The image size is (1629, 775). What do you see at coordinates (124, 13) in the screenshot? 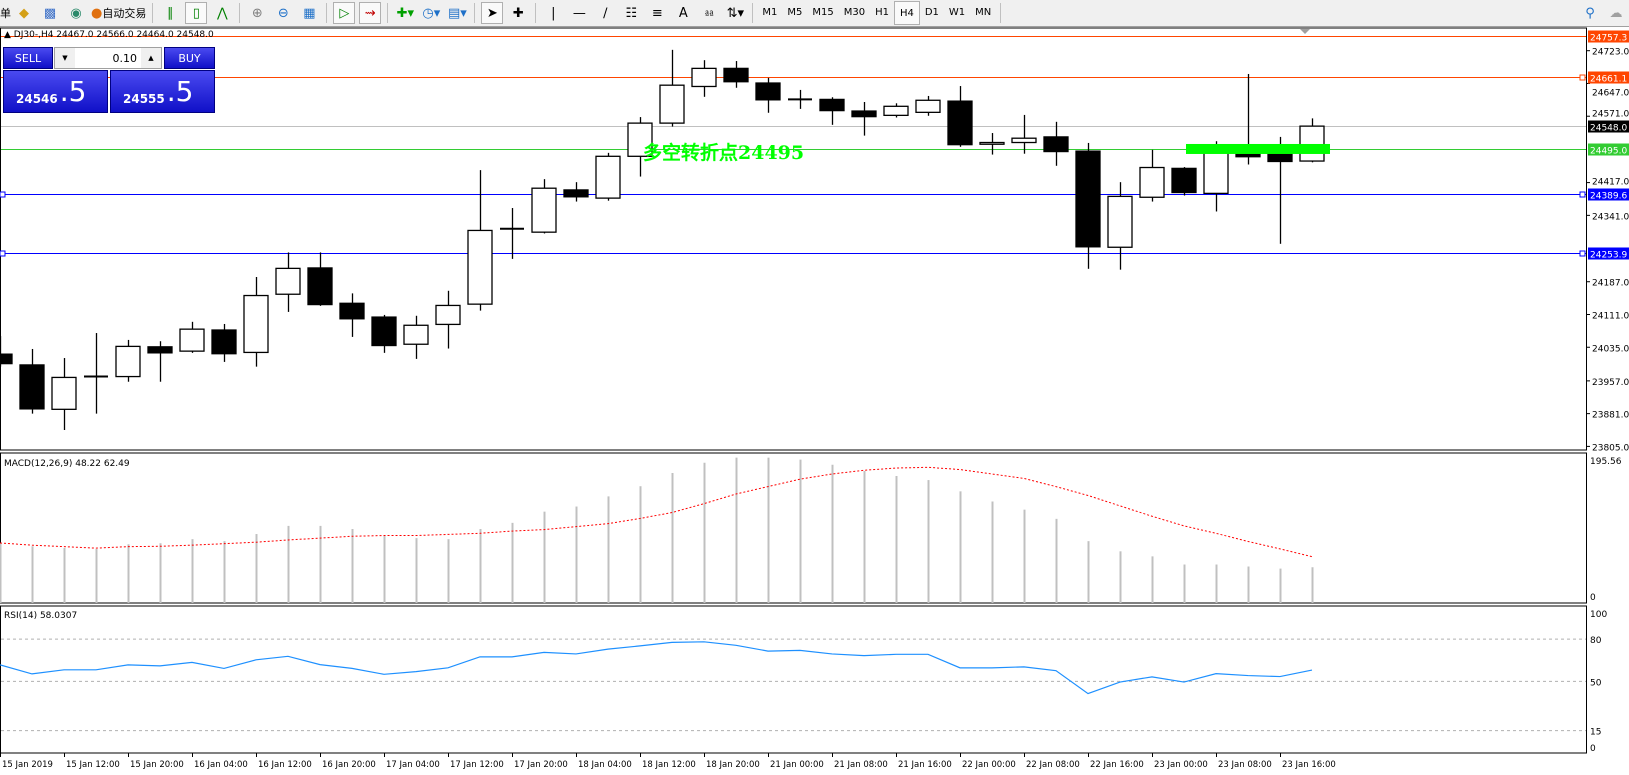
I see `autotrade-label: 自动交易` at bounding box center [124, 13].